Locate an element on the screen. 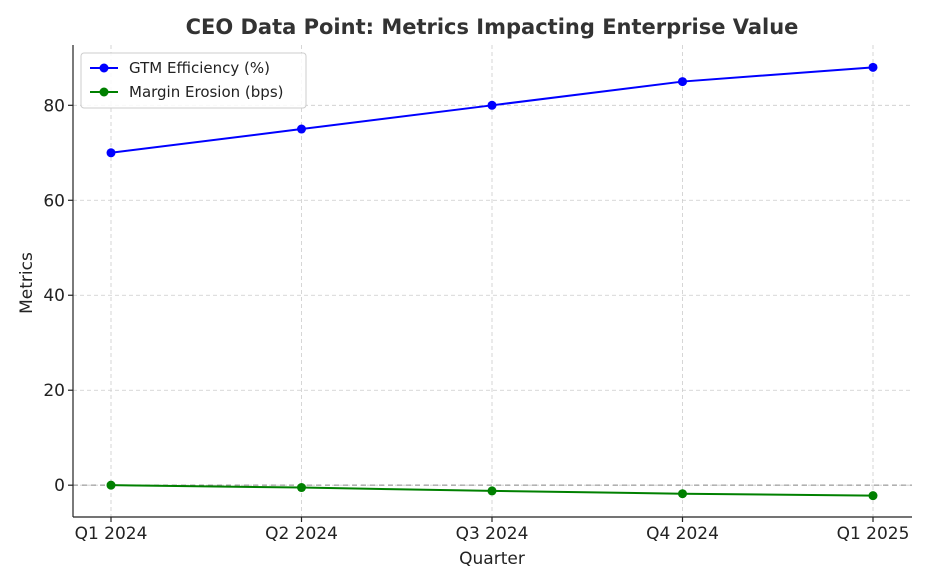 This screenshot has height=586, width=936. y-tick-label: 40 is located at coordinates (54, 296).